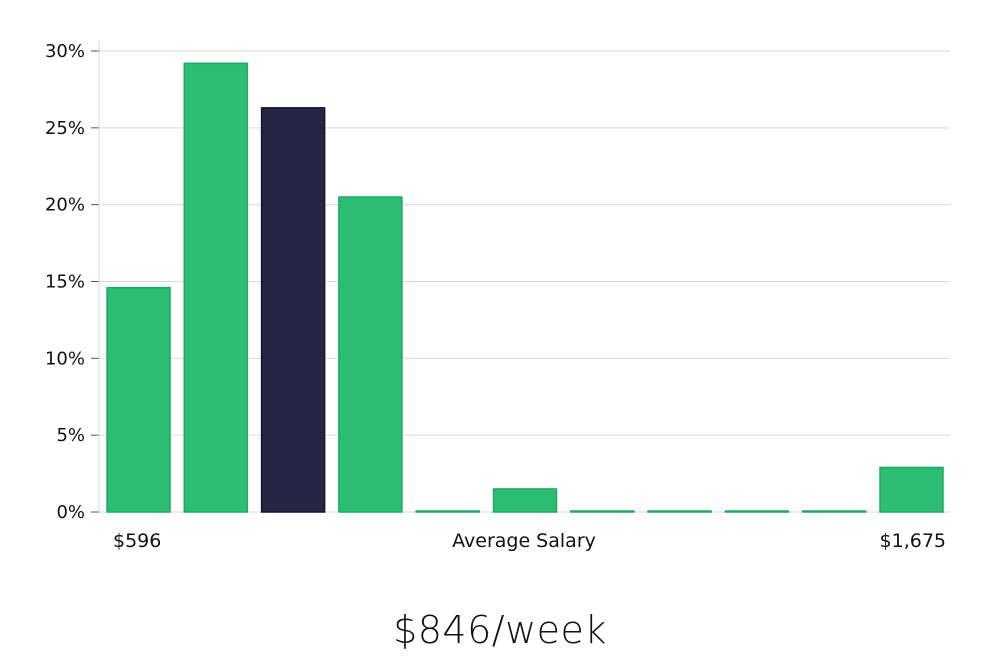  What do you see at coordinates (65, 51) in the screenshot?
I see `y-tick-label: 30%` at bounding box center [65, 51].